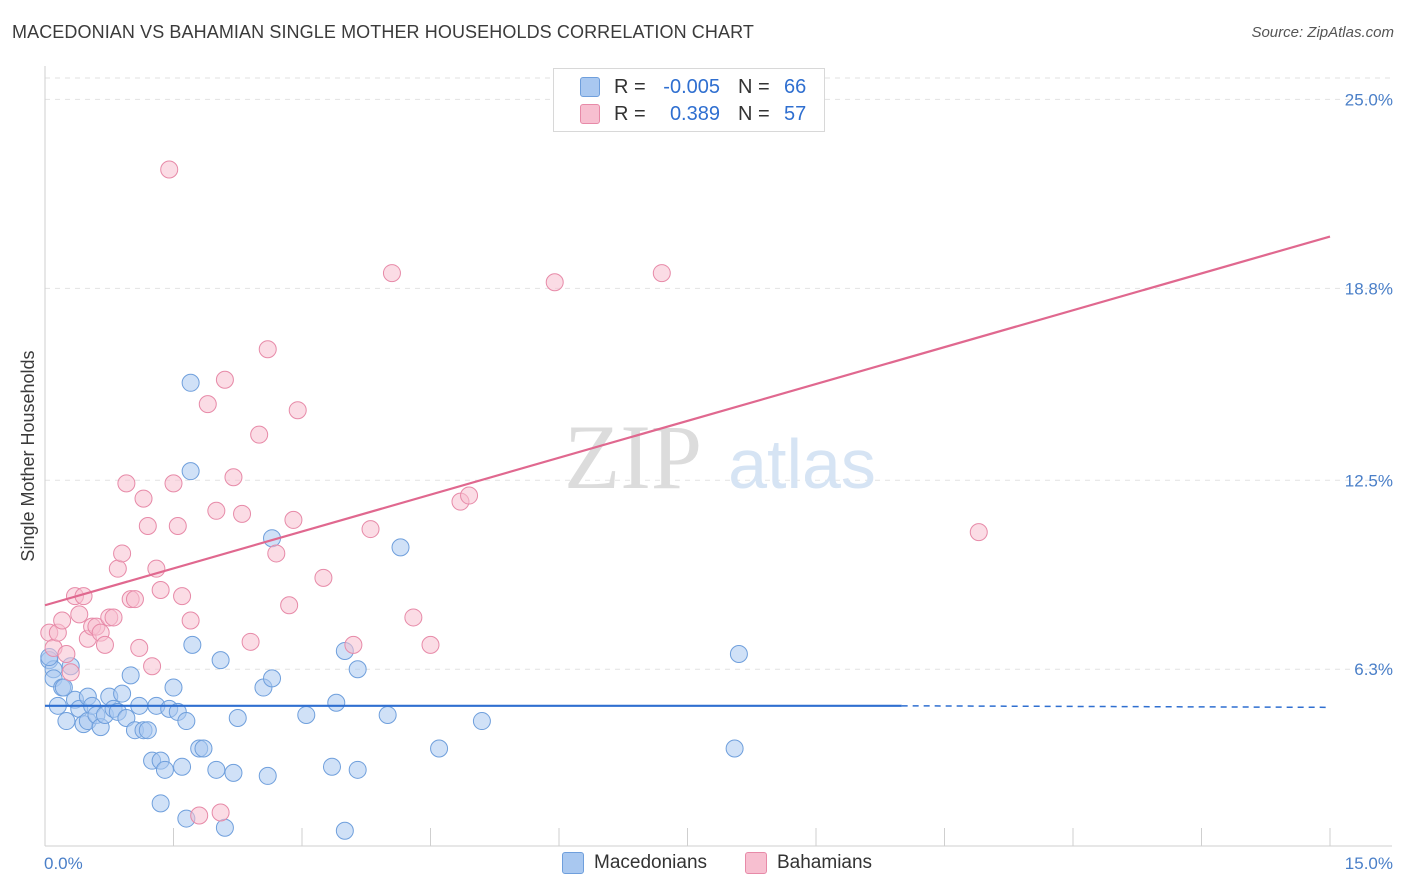  I want to click on legend-r-value: -0.005, so click(691, 86).